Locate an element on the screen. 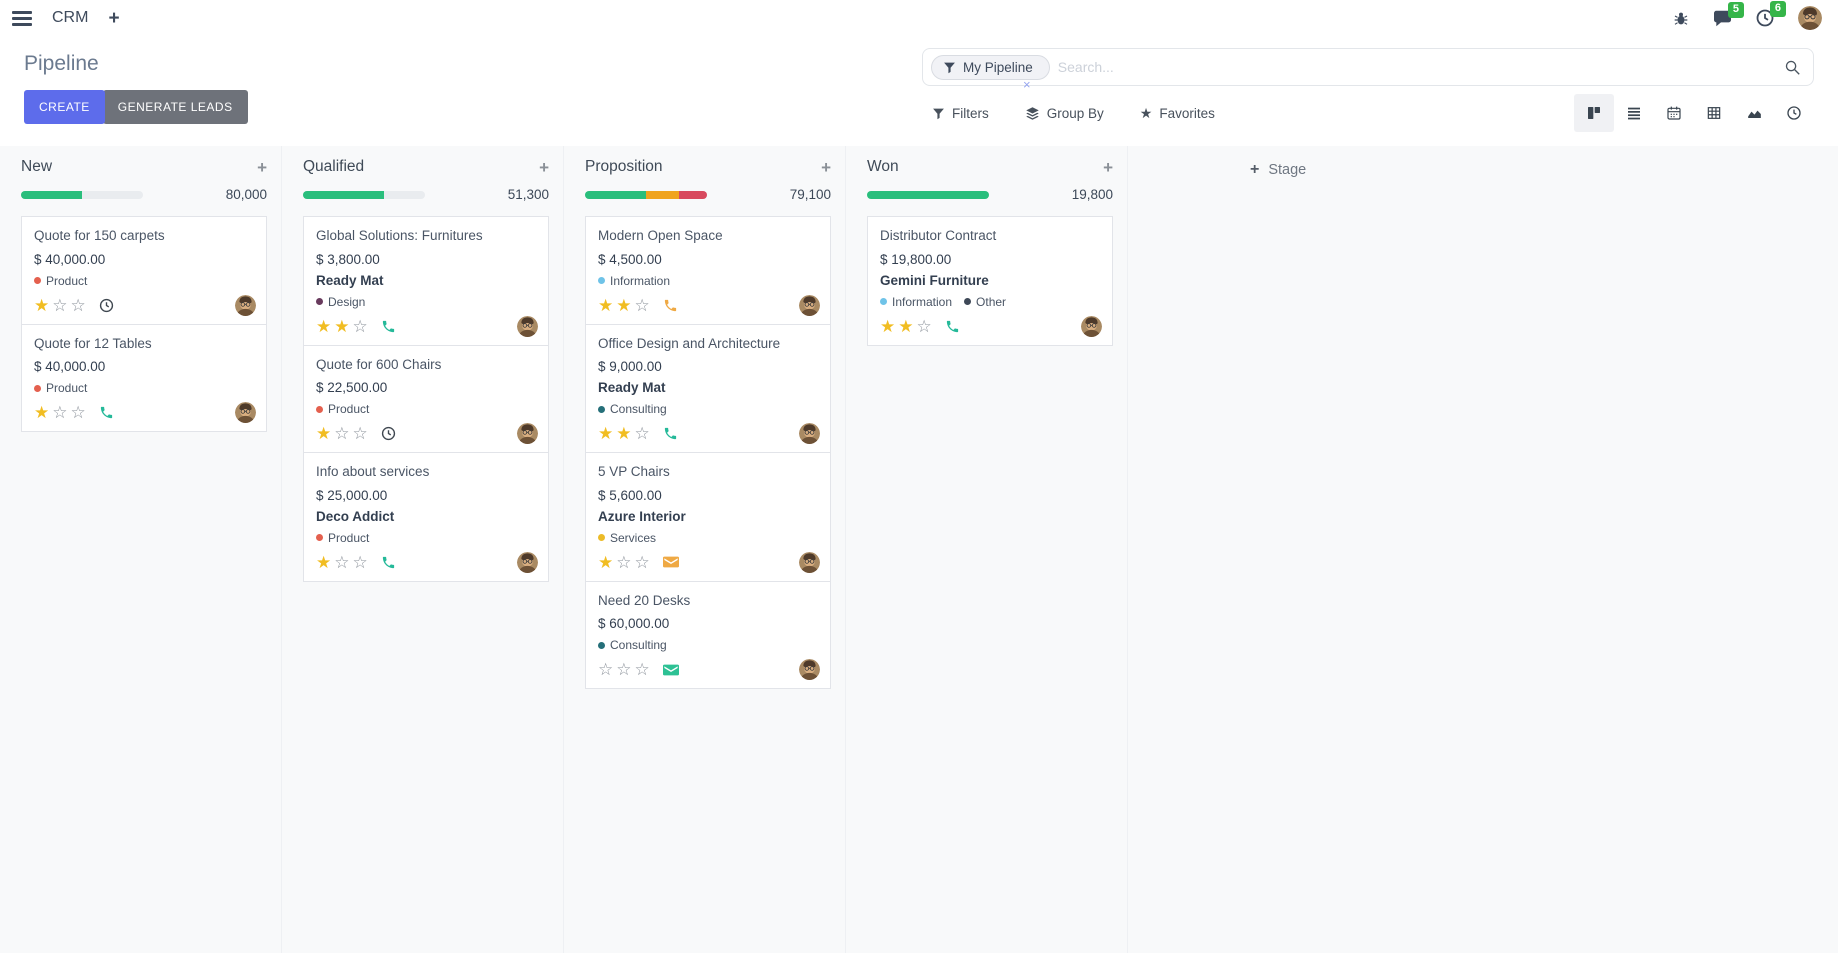 The image size is (1838, 955). kanban-card: Need 20 Desks $ 60,000.00 Consulting ☆☆☆ is located at coordinates (708, 635).